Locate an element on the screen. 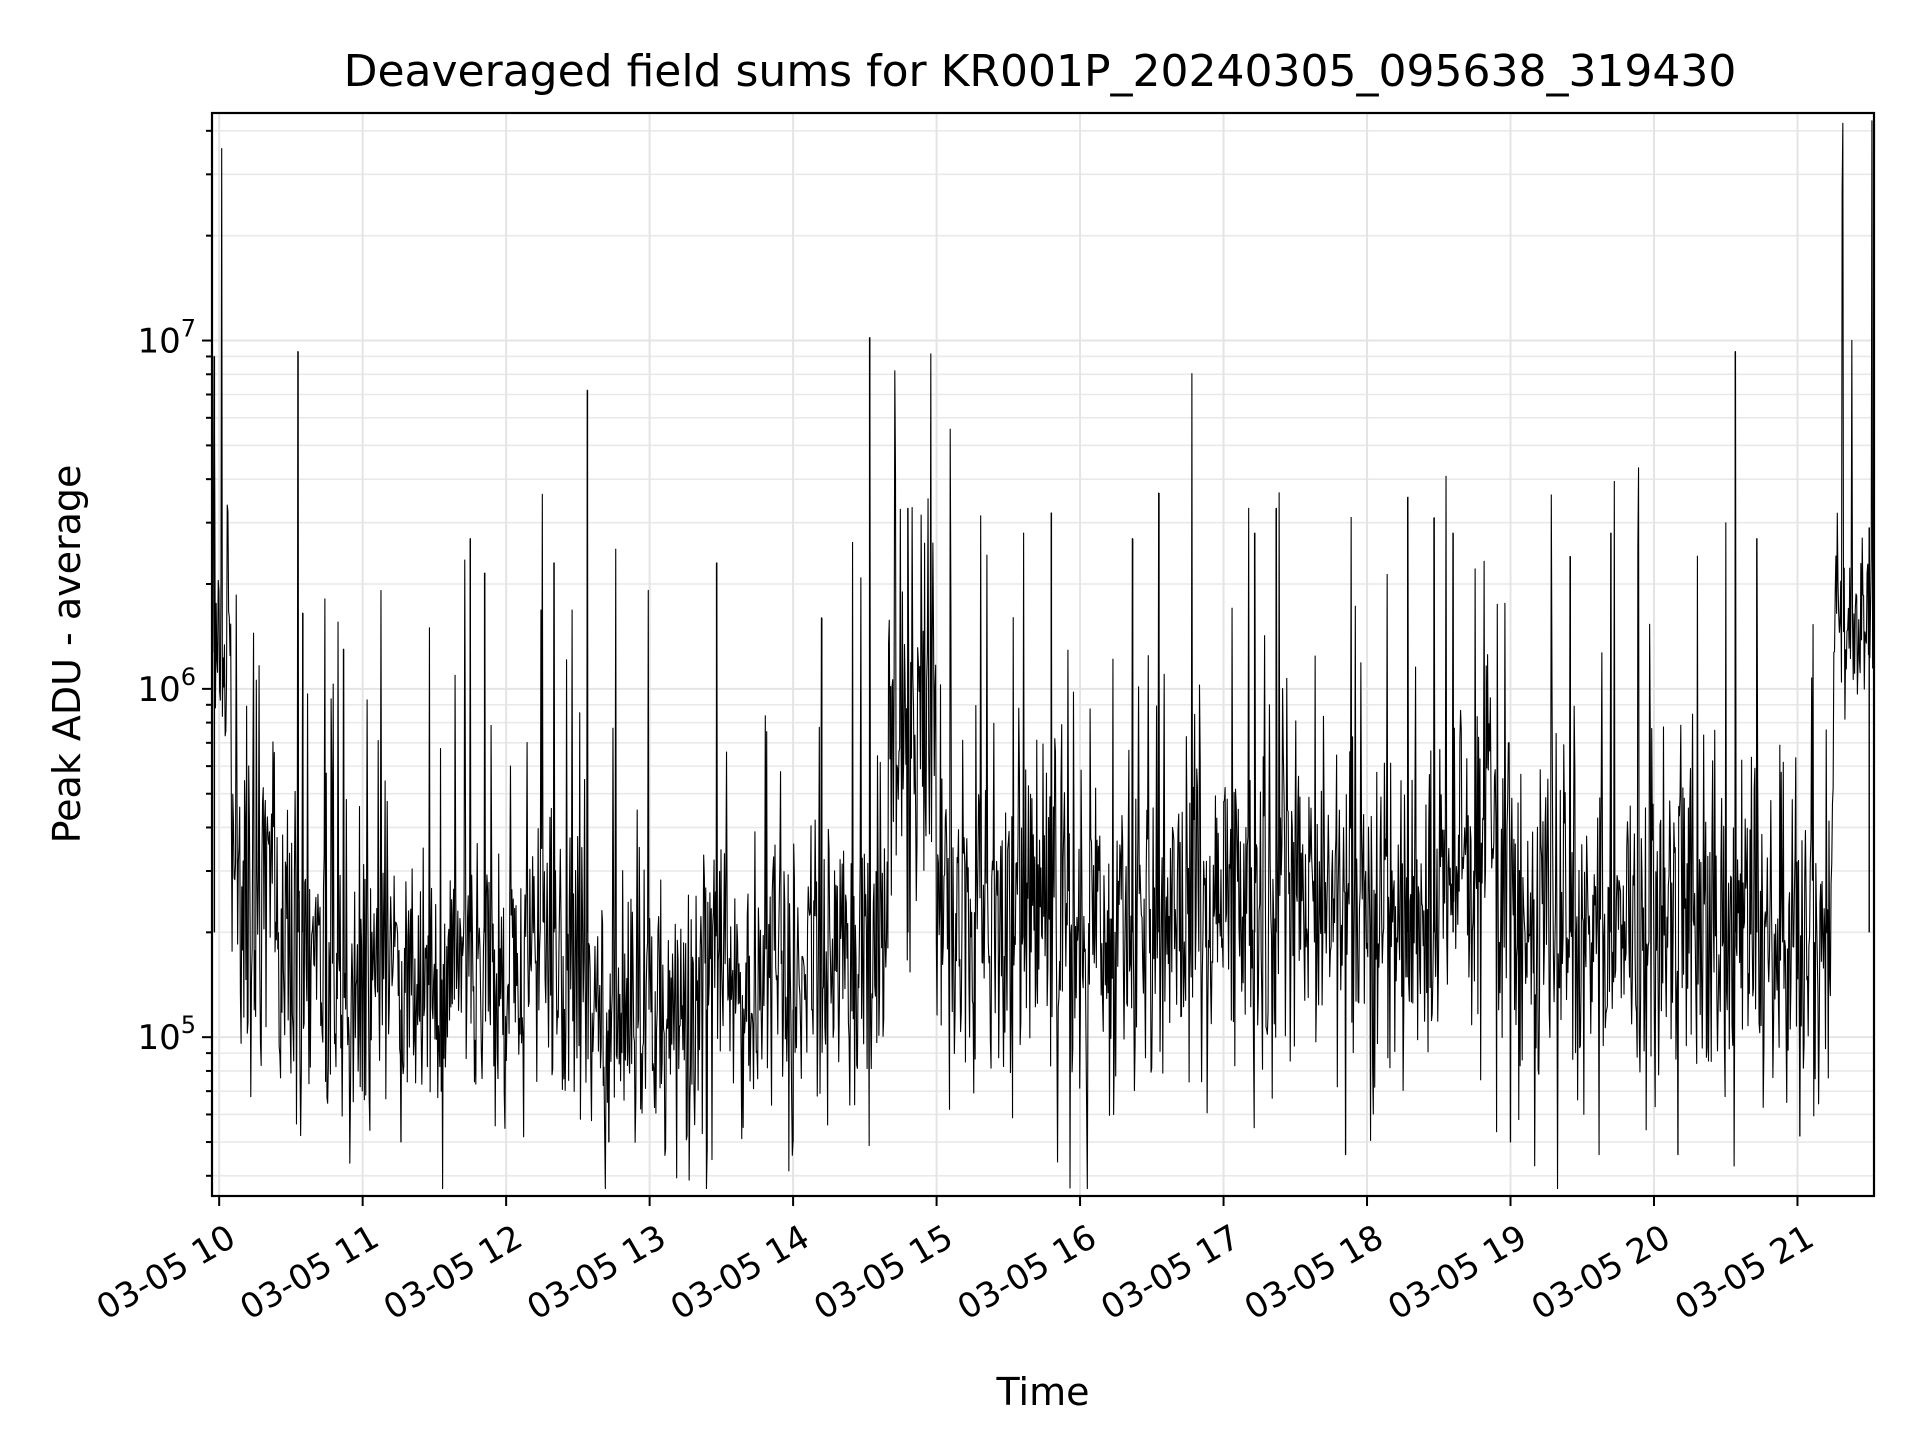 The image size is (1920, 1440). y-tick-label: 10⁷ is located at coordinates (166, 338).